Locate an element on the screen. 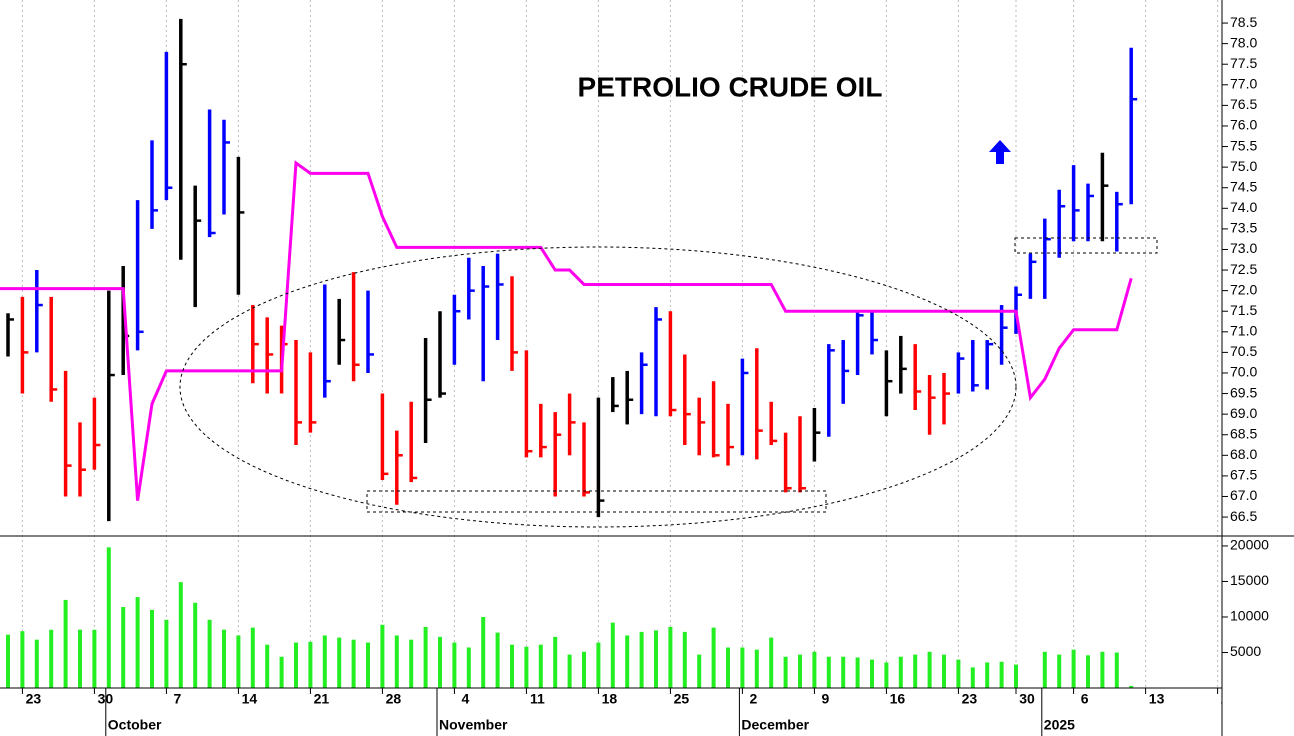  month-label: 2025 is located at coordinates (1059, 725).